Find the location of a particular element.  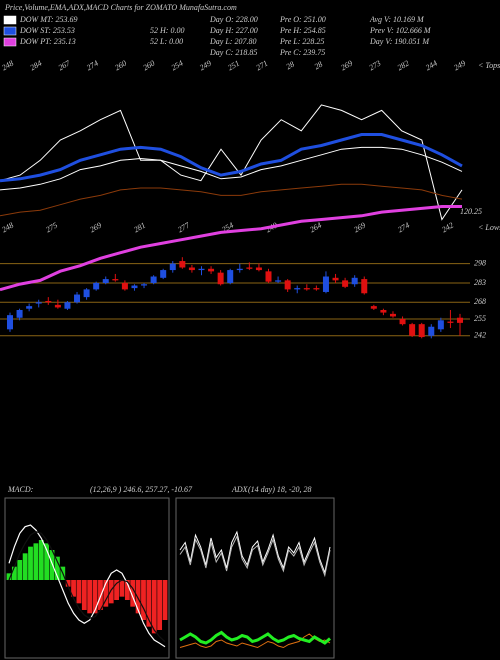

macd-frame is located at coordinates (87, 578).